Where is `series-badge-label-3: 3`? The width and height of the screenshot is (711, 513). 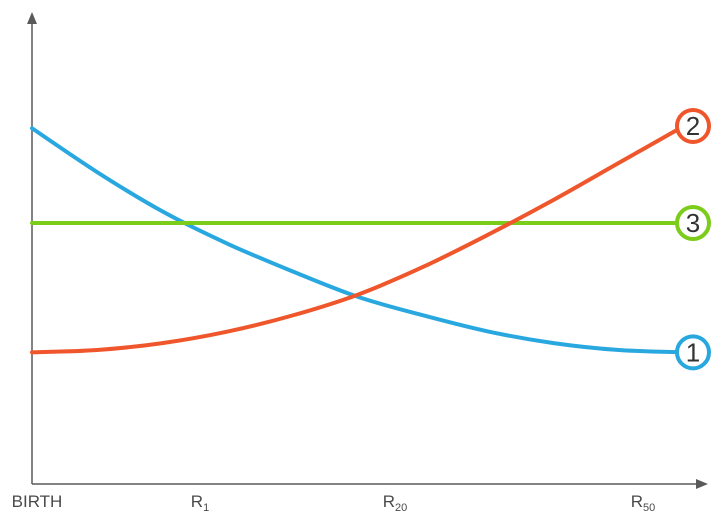 series-badge-label-3: 3 is located at coordinates (693, 223).